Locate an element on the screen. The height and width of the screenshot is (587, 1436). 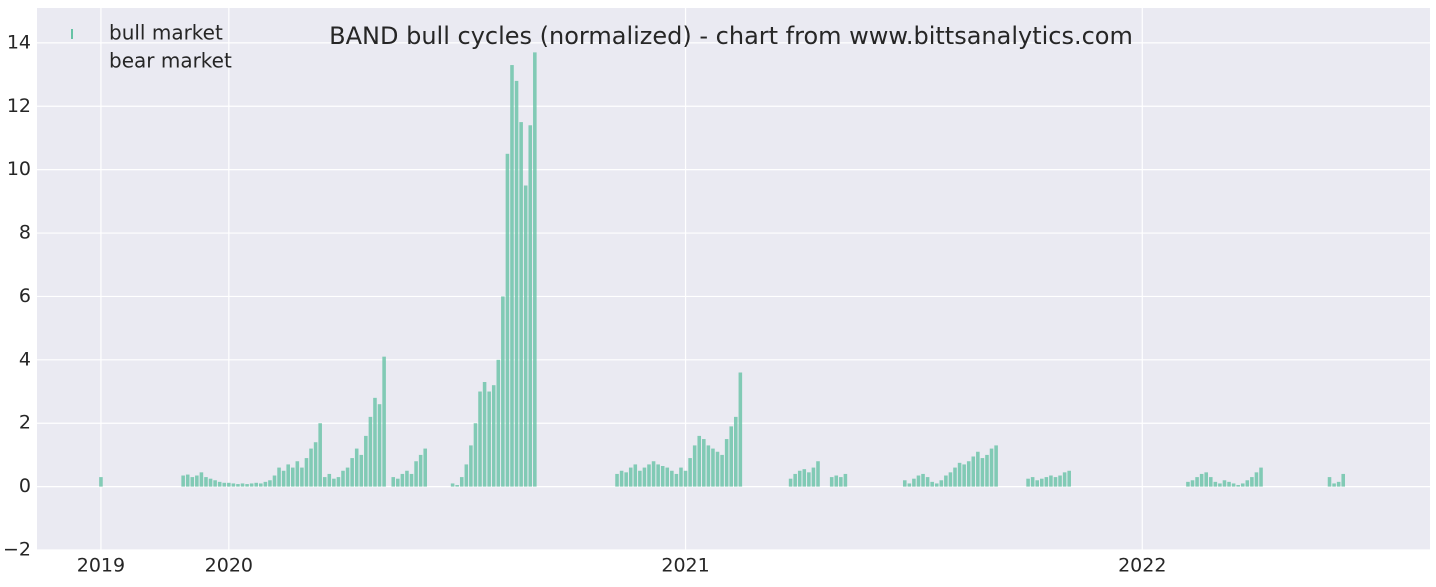
x-tick-label: 2022 is located at coordinates (1142, 566).